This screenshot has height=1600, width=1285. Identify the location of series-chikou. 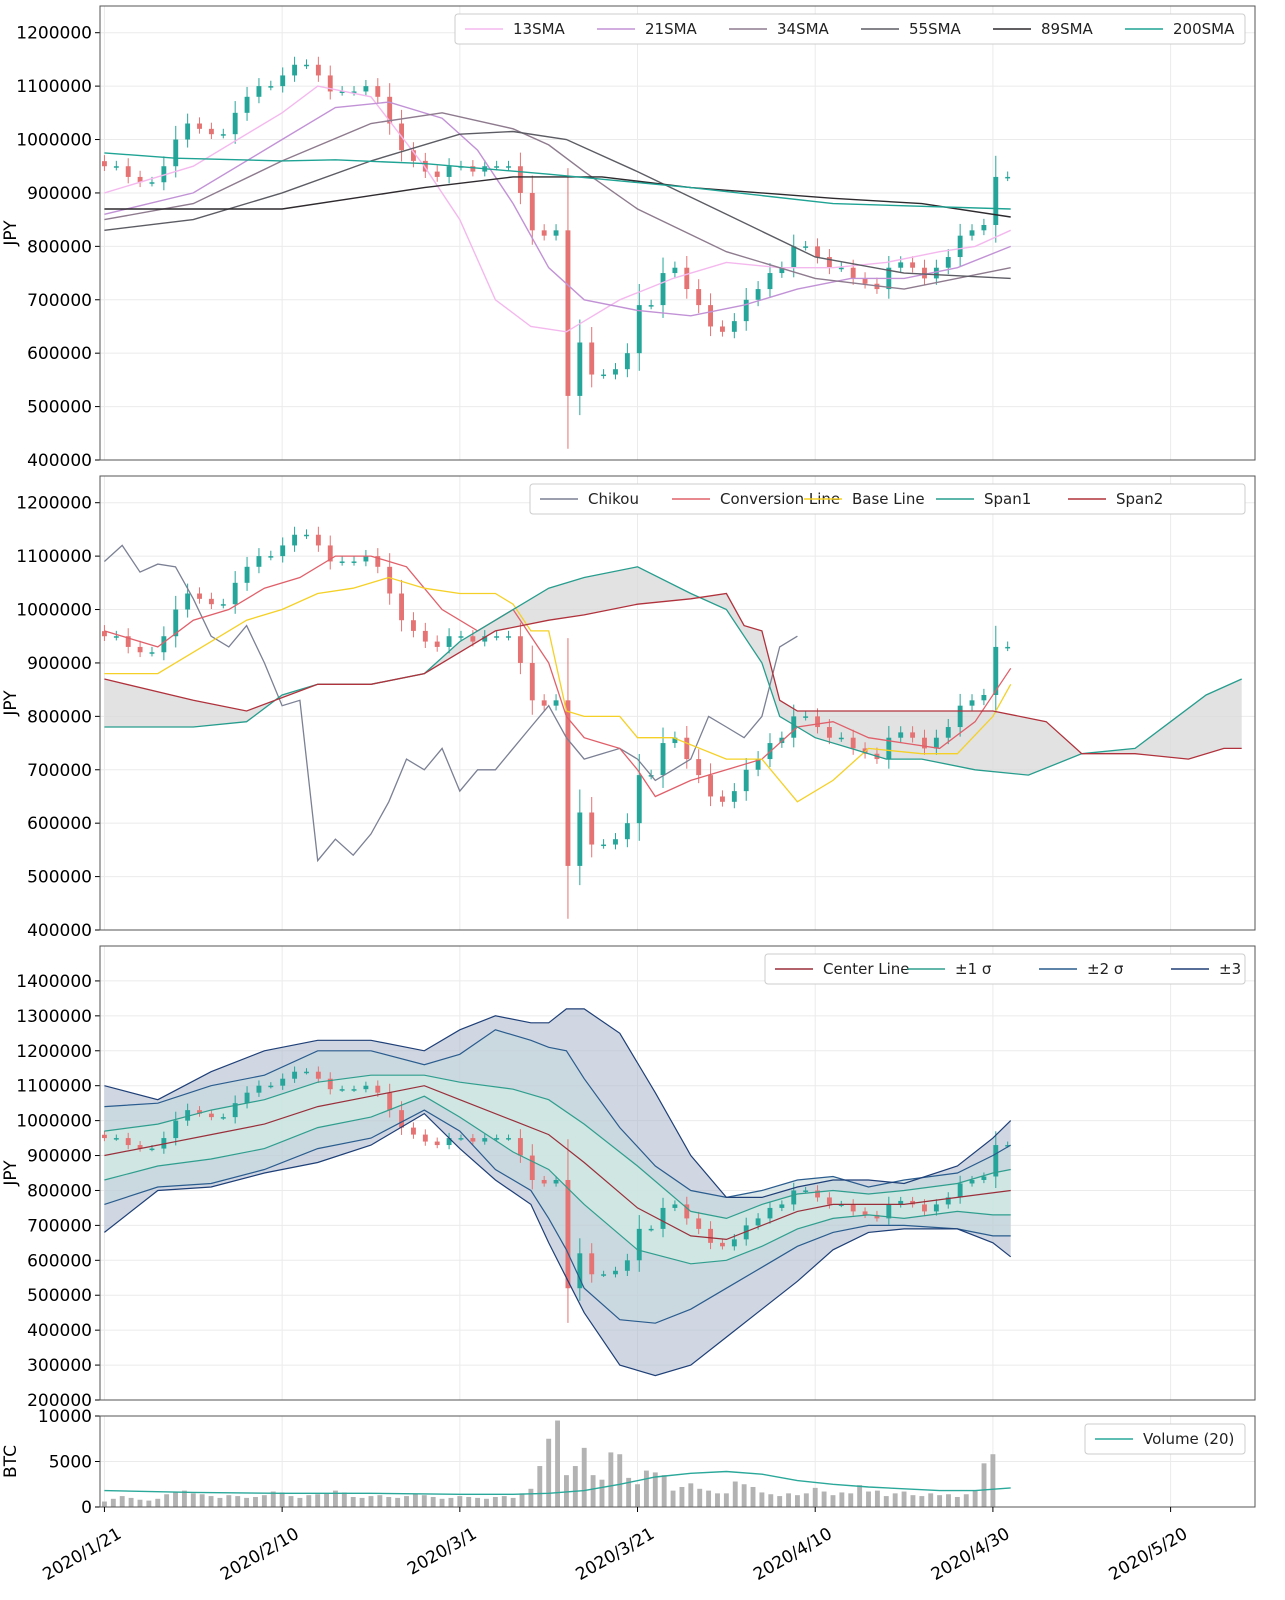
(450, 703).